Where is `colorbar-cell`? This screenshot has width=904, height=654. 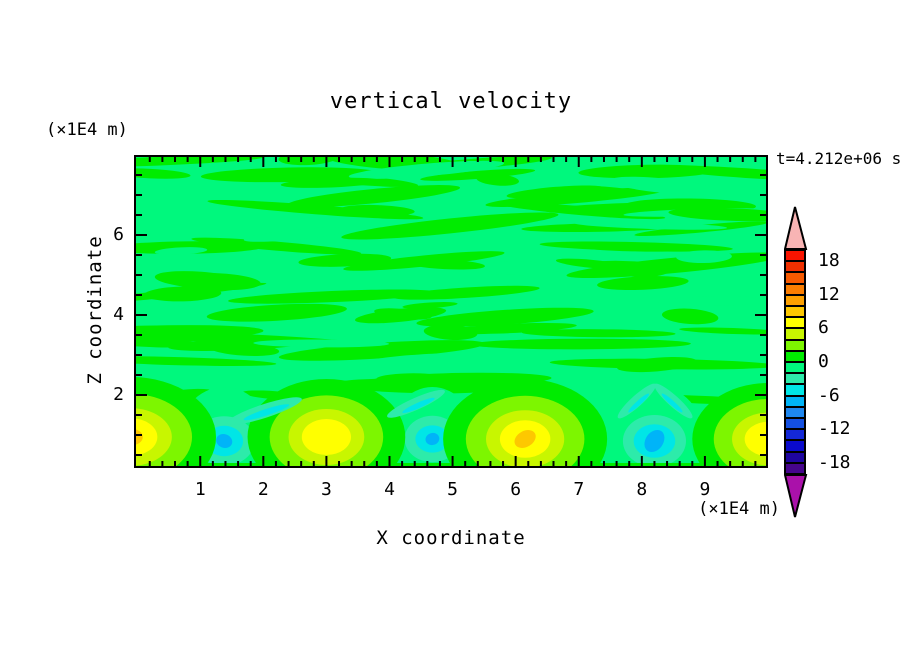 colorbar-cell is located at coordinates (795, 468).